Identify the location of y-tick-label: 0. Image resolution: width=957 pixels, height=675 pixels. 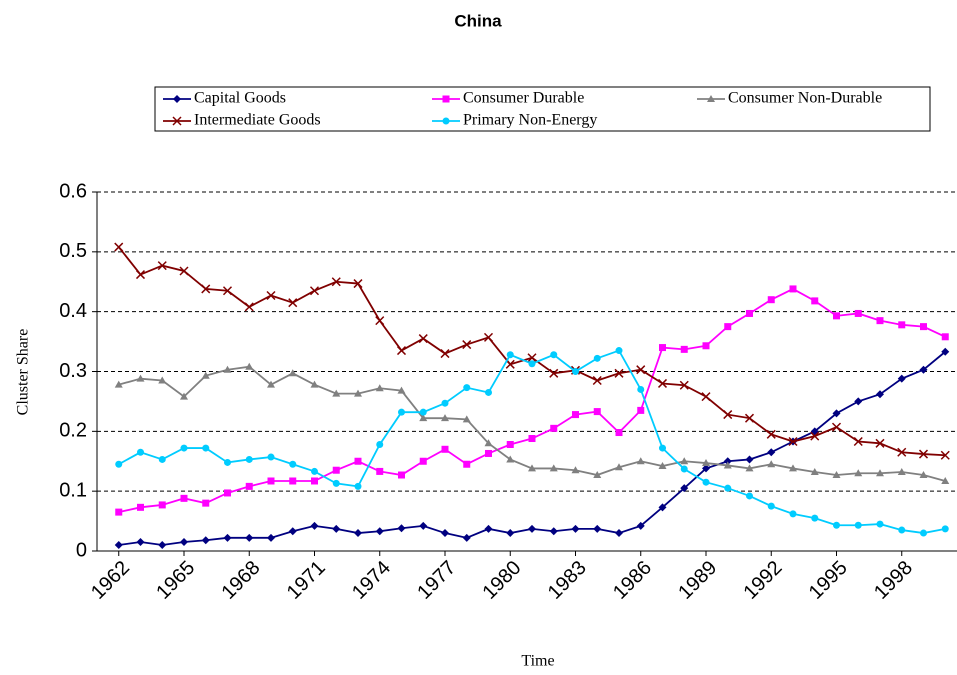
(81, 550).